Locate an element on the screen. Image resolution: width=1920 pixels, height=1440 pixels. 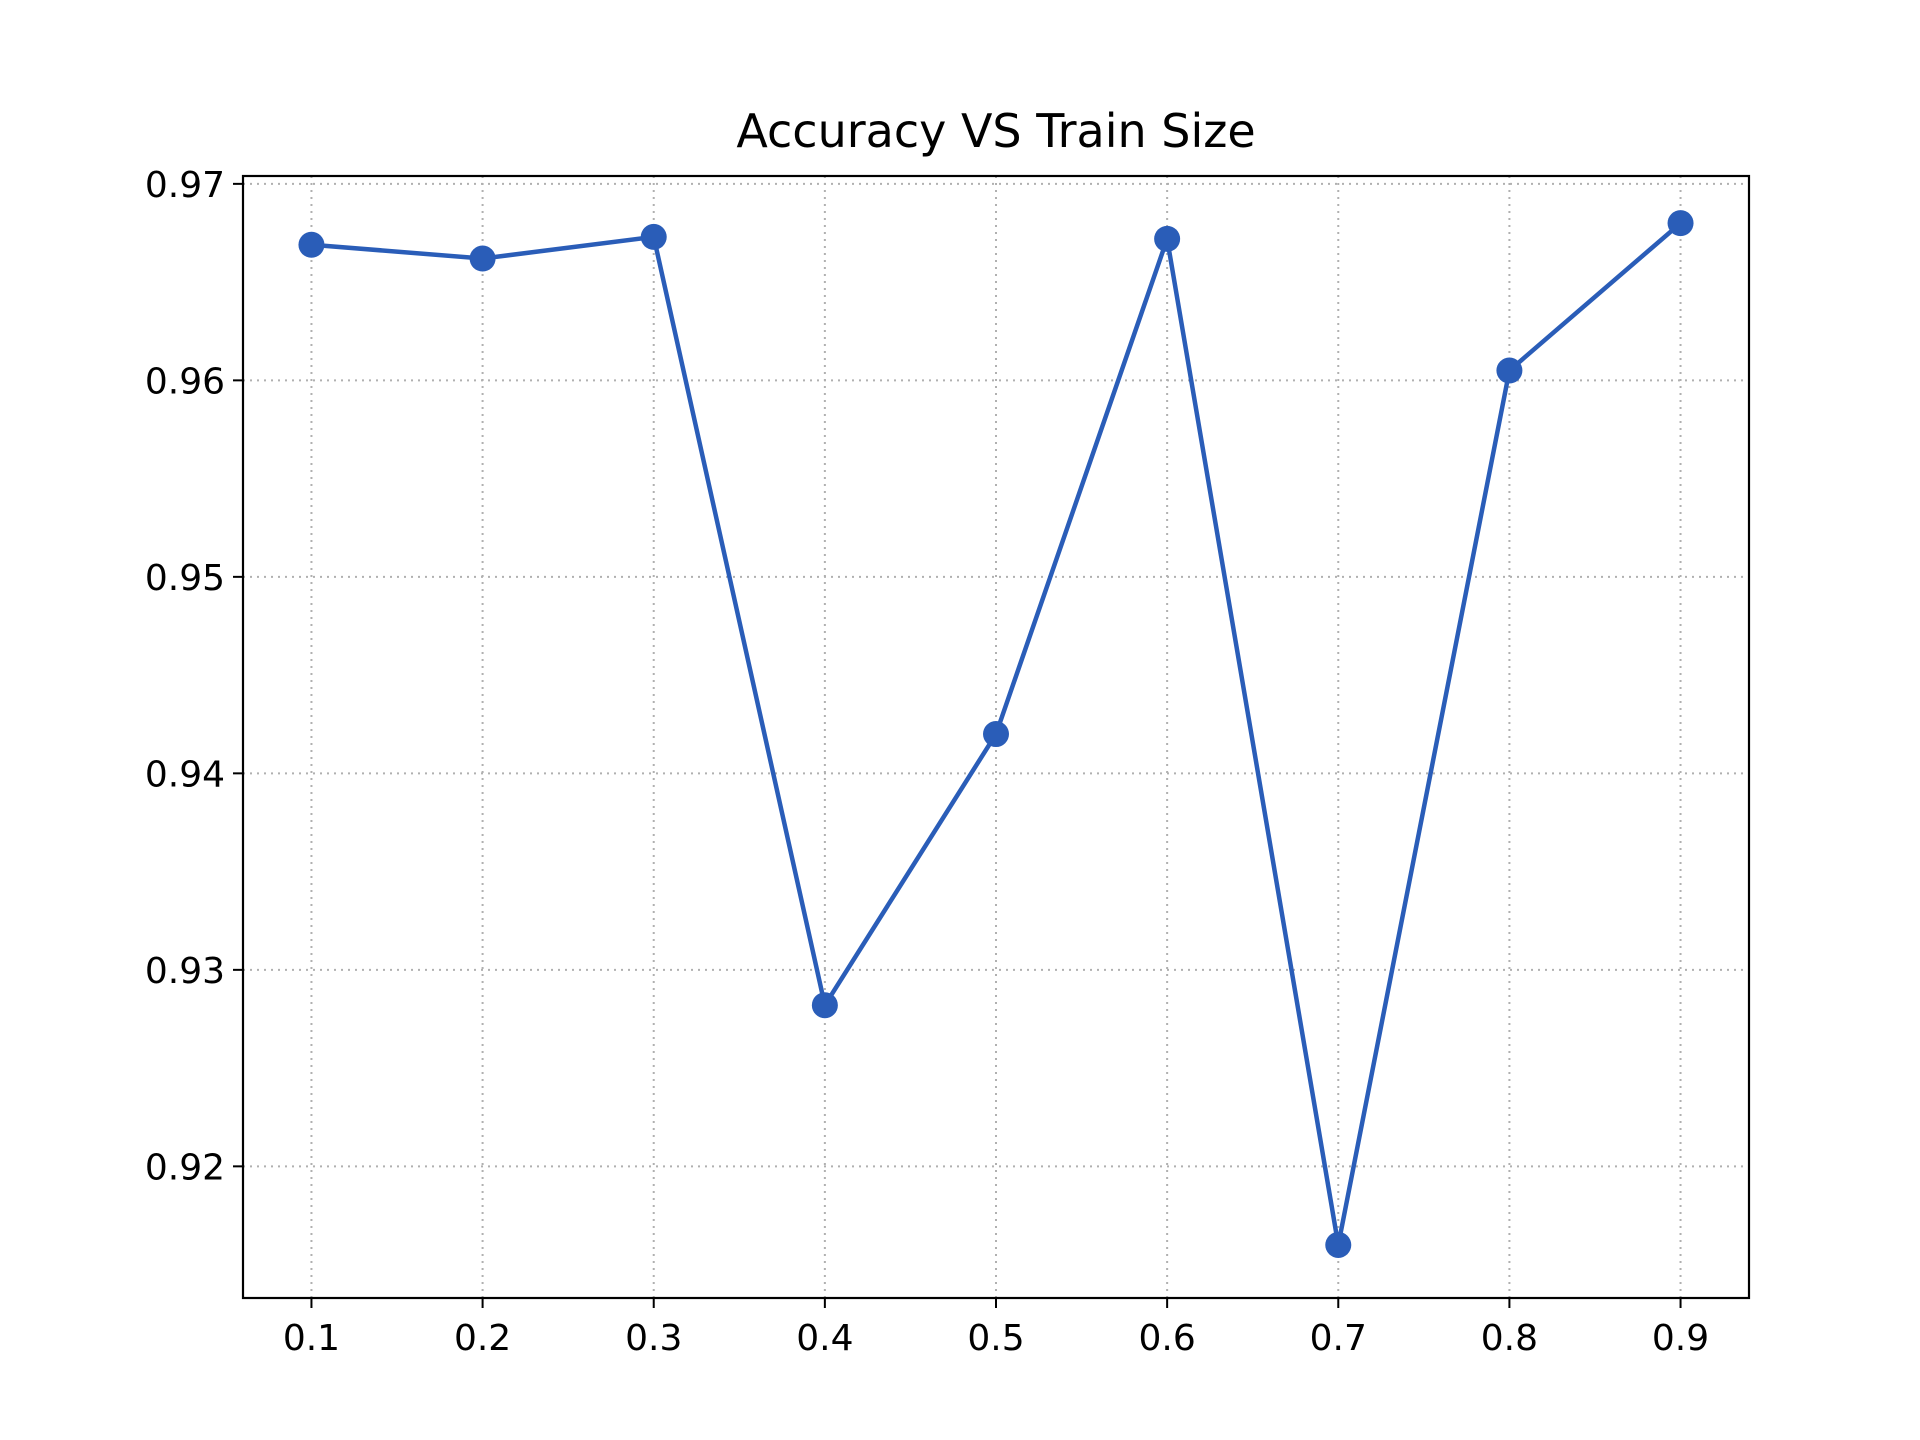
y-tick-label: 0.94 is located at coordinates (185, 774).